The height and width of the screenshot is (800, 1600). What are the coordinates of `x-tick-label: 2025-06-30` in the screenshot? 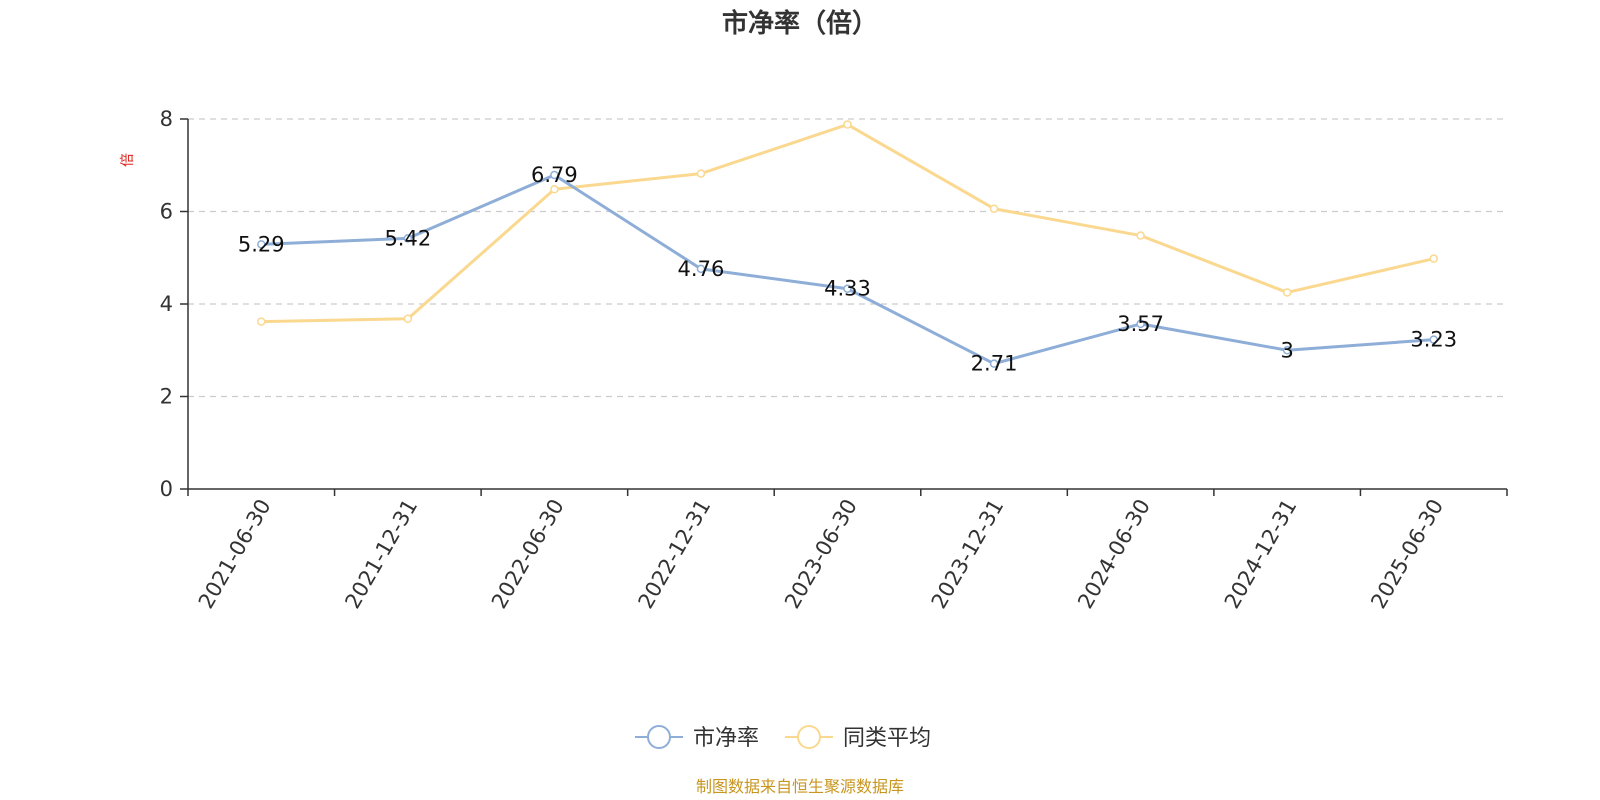 It's located at (1407, 554).